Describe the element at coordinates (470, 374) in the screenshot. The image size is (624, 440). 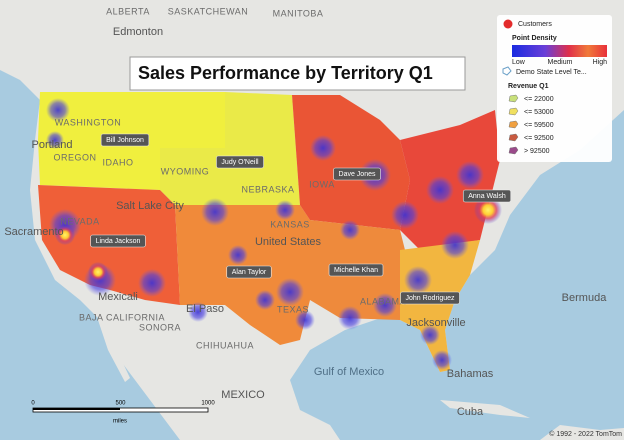
I see `place-label: Bahamas` at that location.